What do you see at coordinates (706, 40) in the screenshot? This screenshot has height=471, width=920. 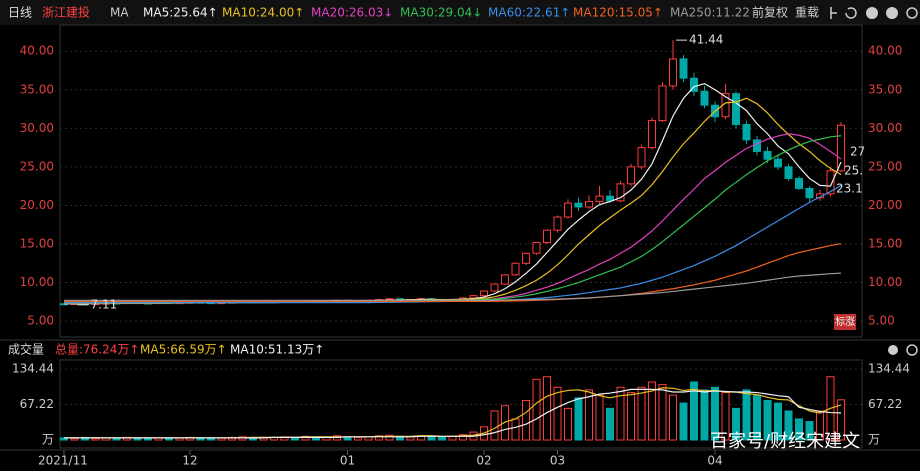 I see `max-annotation: 41.44` at bounding box center [706, 40].